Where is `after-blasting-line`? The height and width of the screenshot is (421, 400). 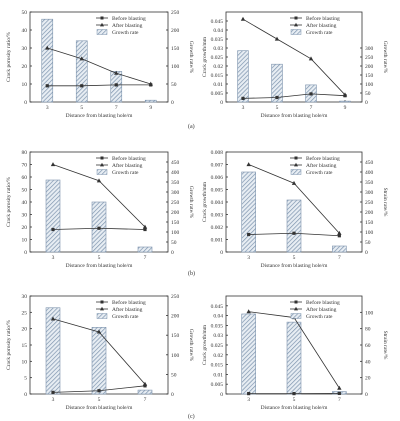 after-blasting-line is located at coordinates (99, 66).